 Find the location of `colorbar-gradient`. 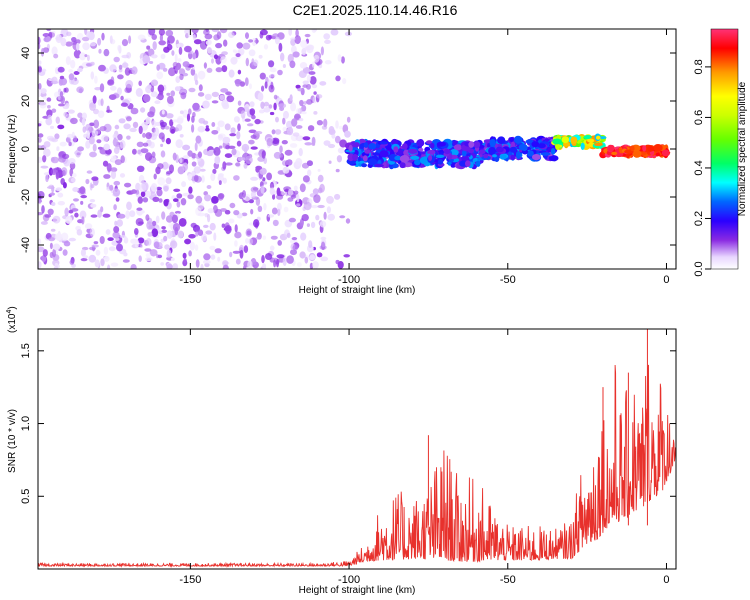

colorbar-gradient is located at coordinates (724, 149).